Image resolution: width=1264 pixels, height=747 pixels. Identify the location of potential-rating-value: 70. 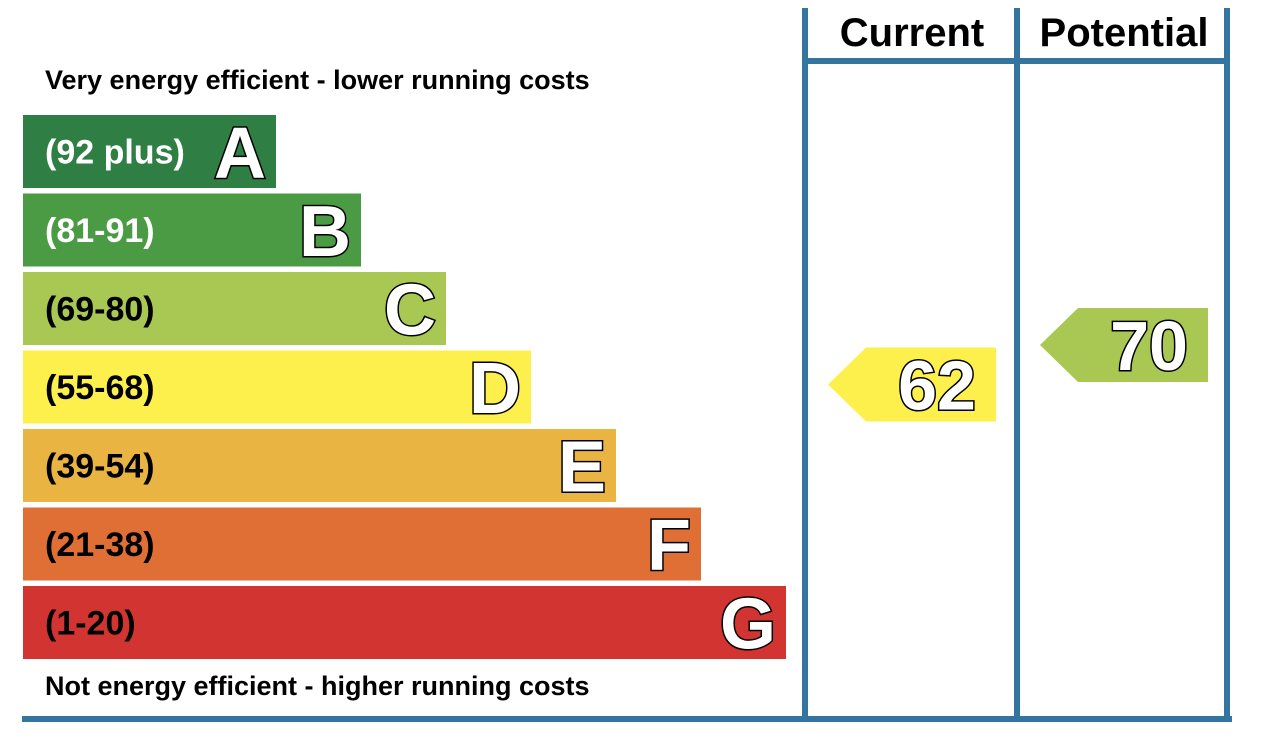
(1149, 346).